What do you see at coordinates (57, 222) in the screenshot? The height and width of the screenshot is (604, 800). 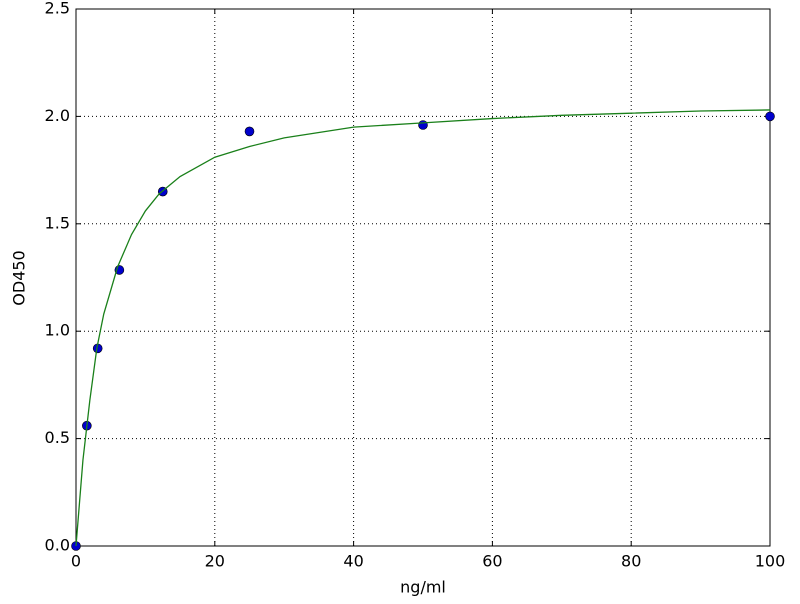 I see `y-tick-label: 1.5` at bounding box center [57, 222].